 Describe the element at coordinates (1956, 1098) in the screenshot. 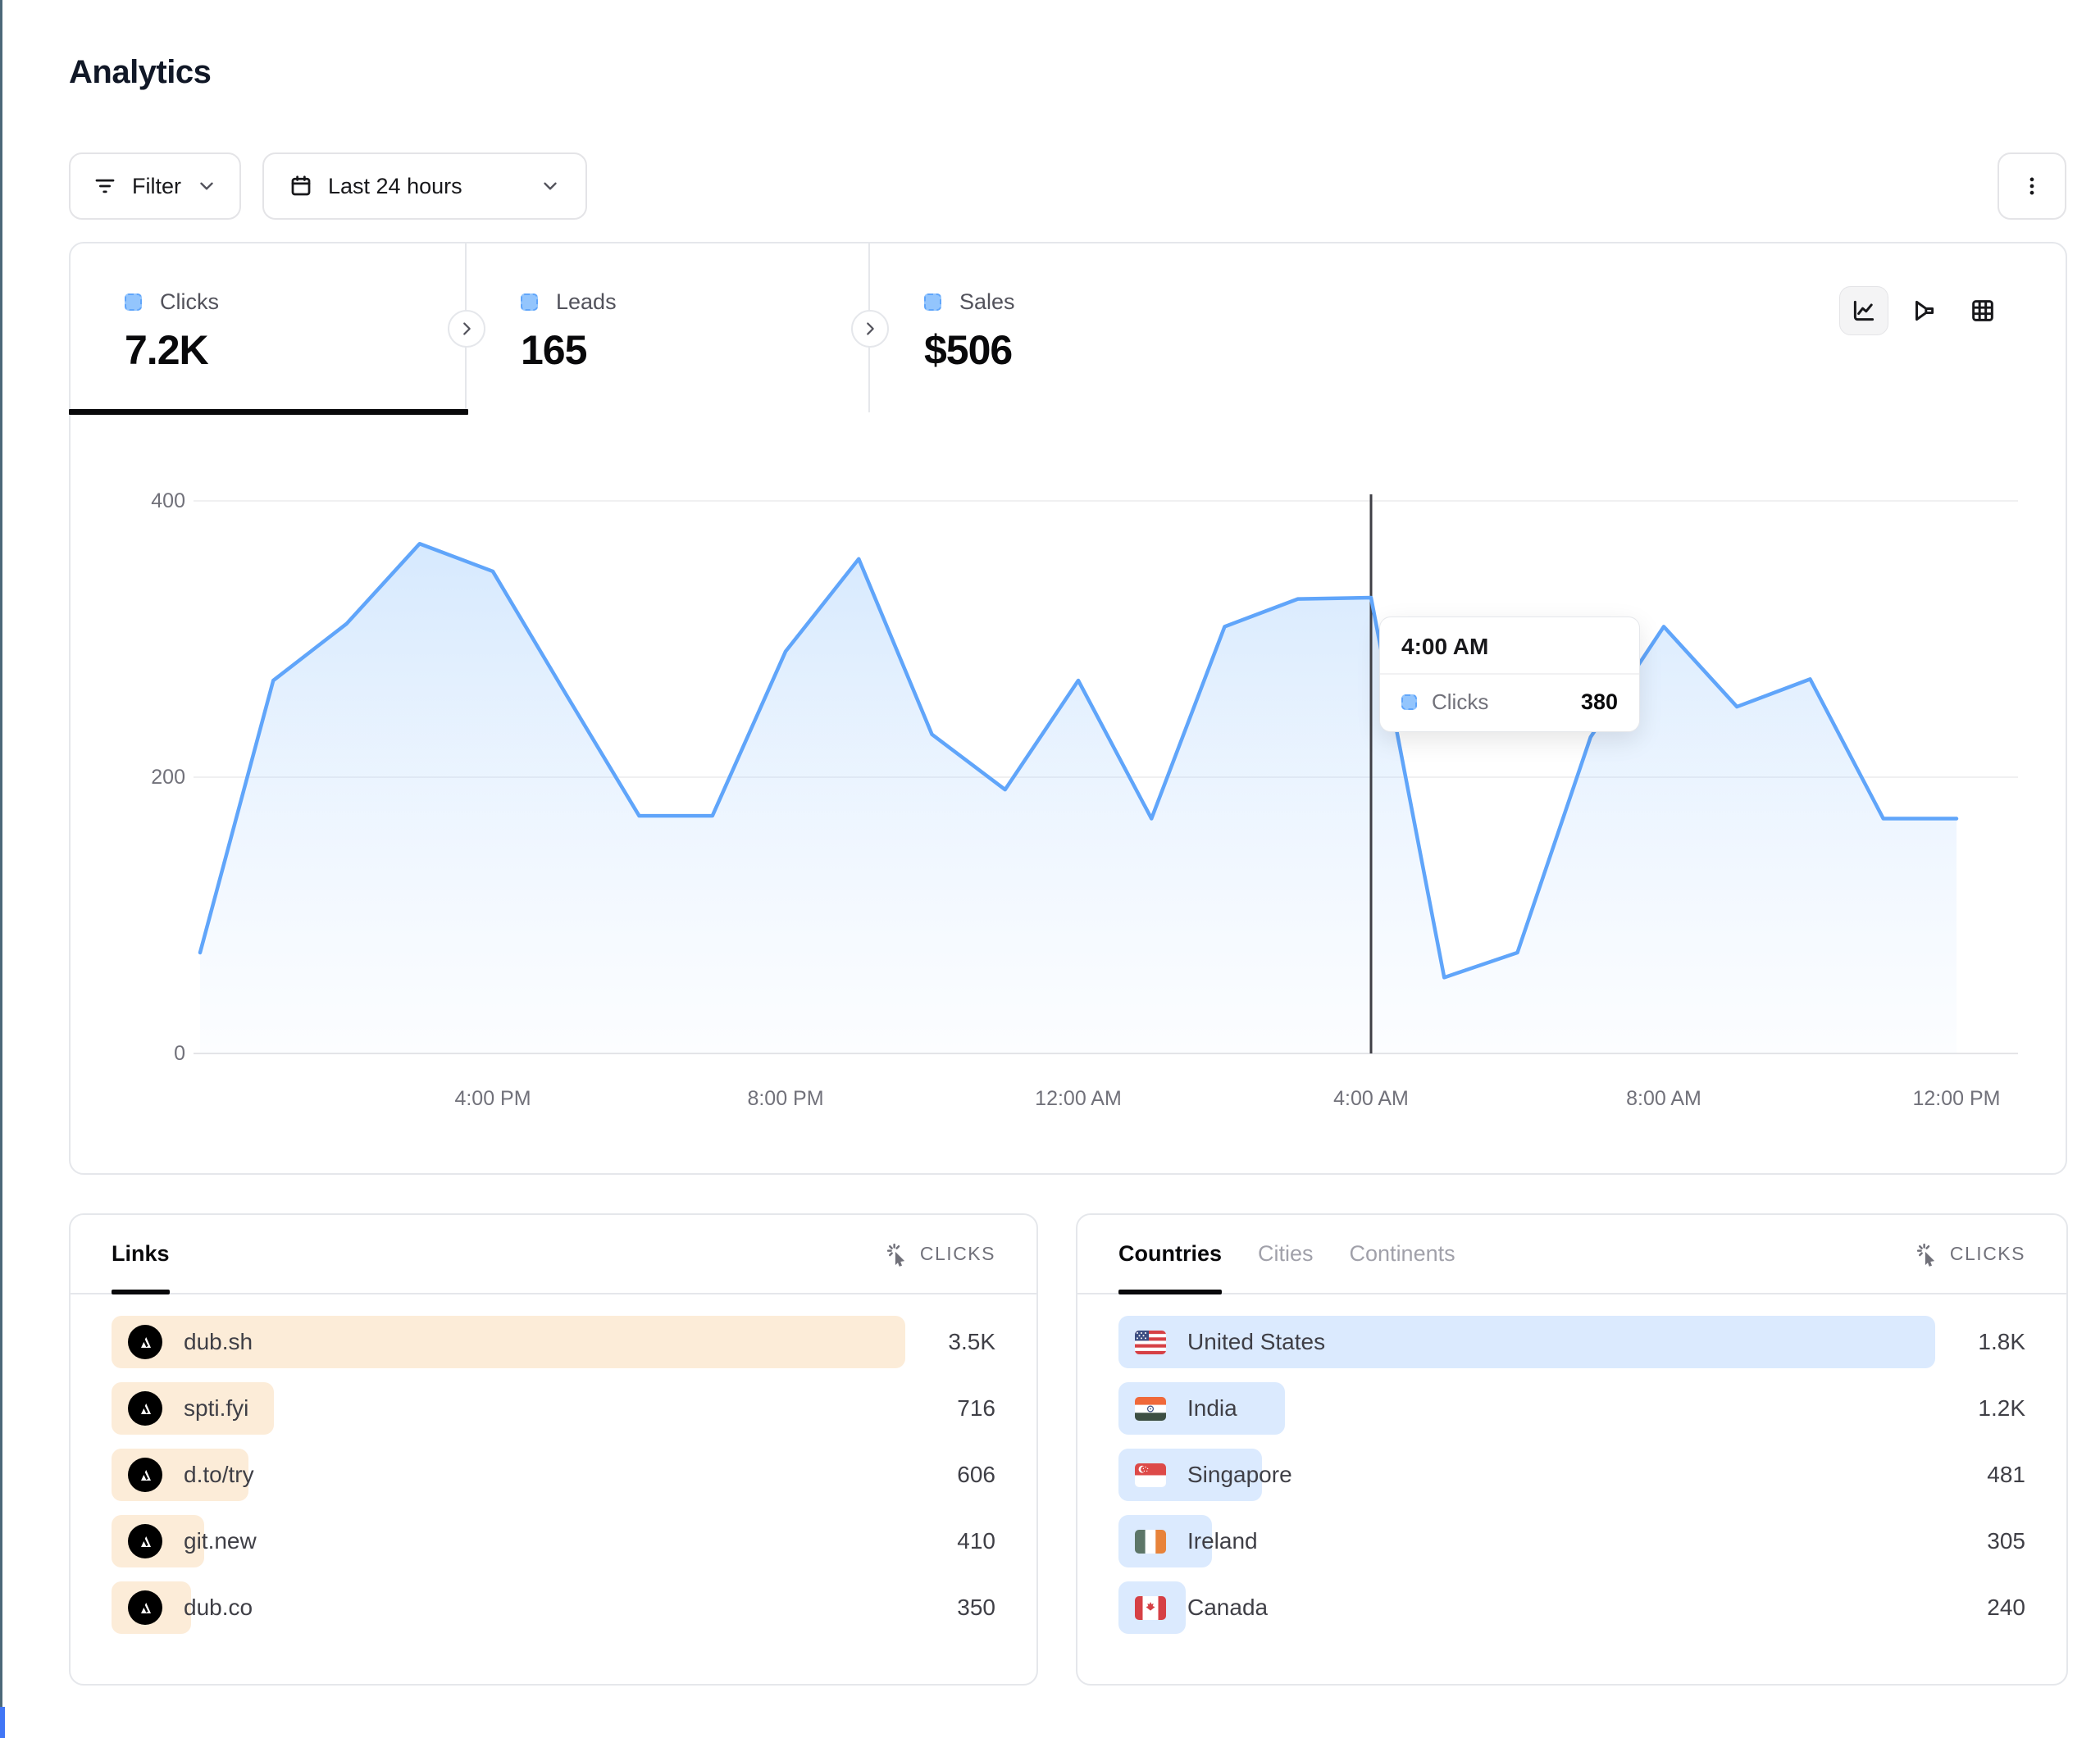

I see `x-axis-tick-label: 12:00 PM` at that location.